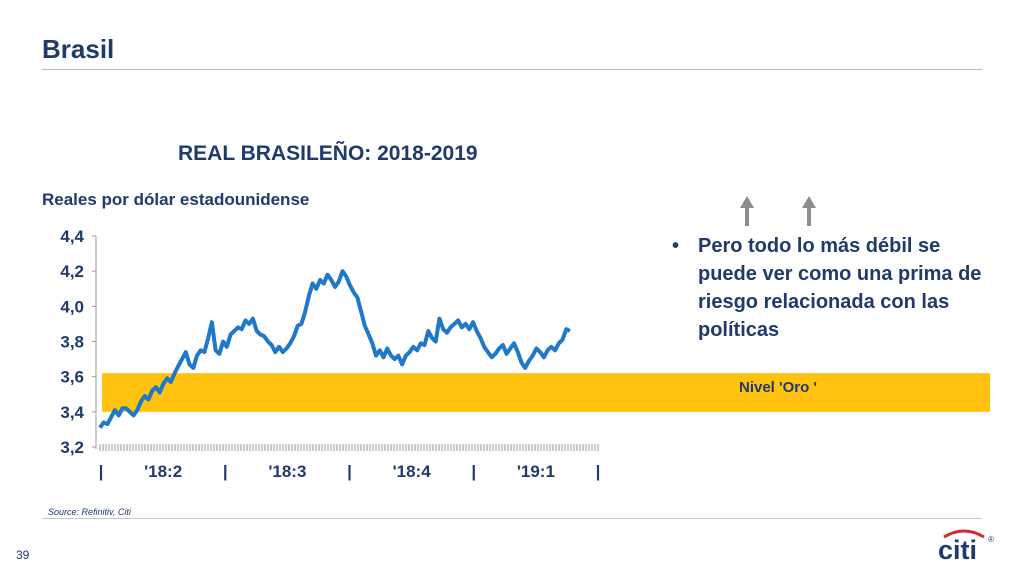 The image size is (1024, 576). I want to click on y-tick-label: 3,8, so click(72, 342).